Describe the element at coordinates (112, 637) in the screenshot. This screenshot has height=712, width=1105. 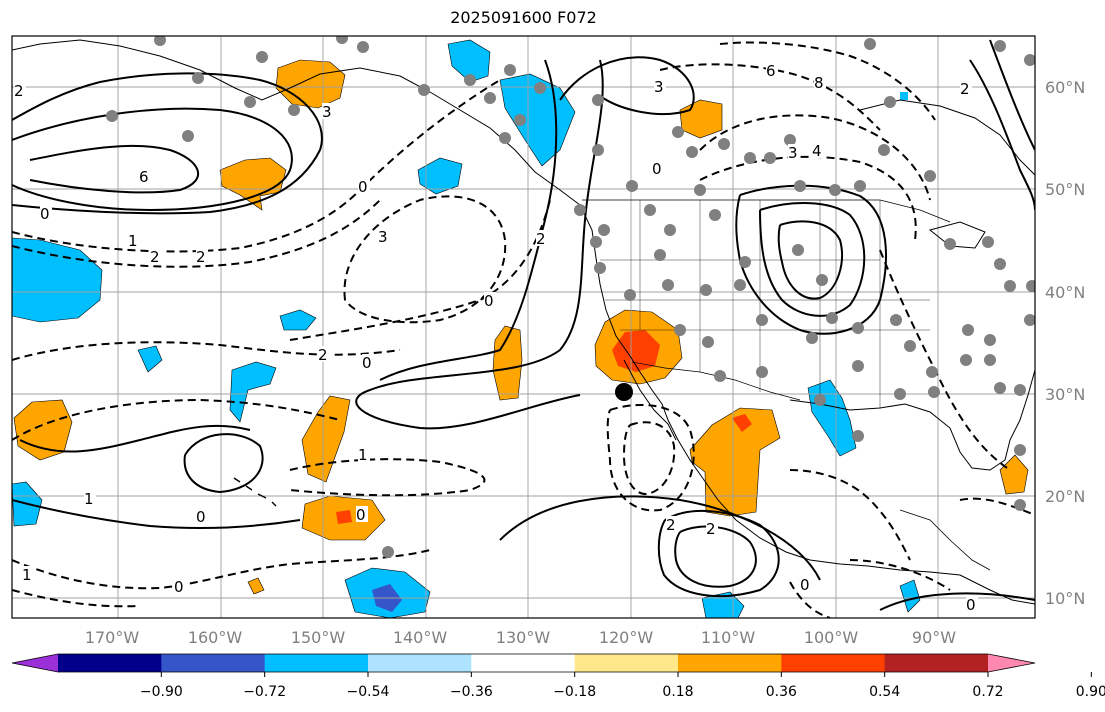
I see `lon-label: 170°W` at that location.